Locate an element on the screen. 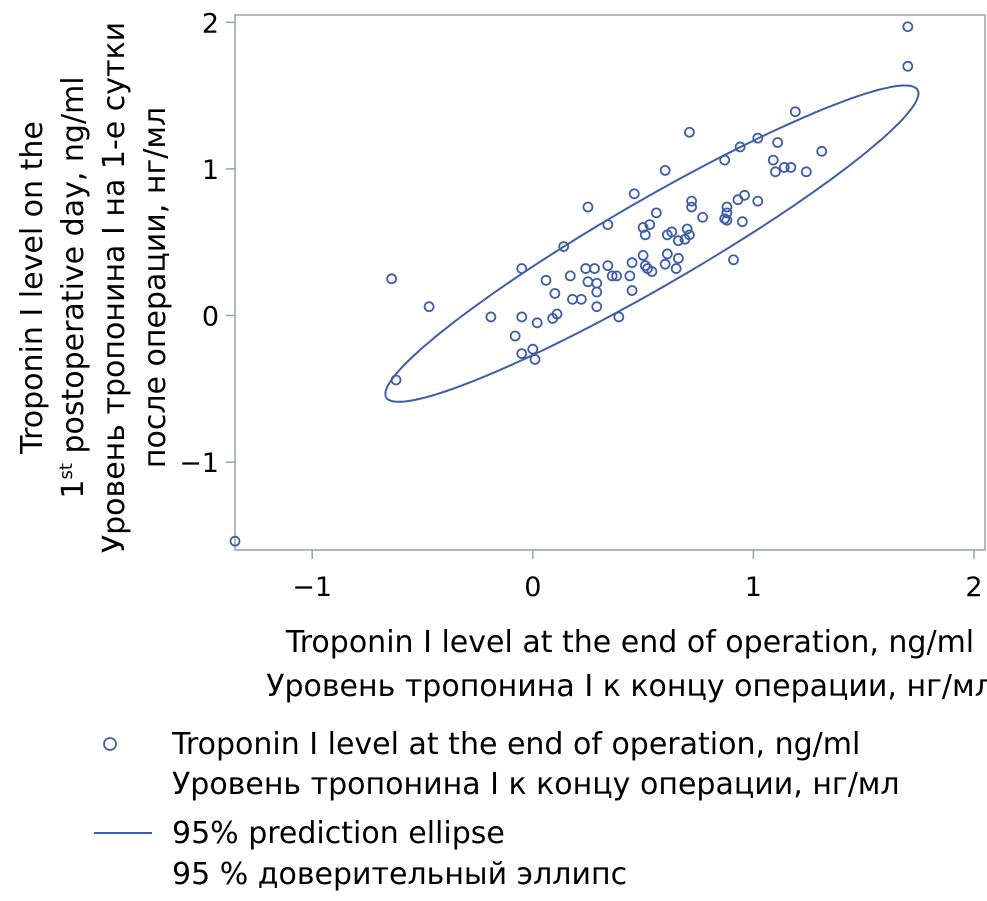 The image size is (987, 901). y-tick-label: 2 is located at coordinates (210, 23).